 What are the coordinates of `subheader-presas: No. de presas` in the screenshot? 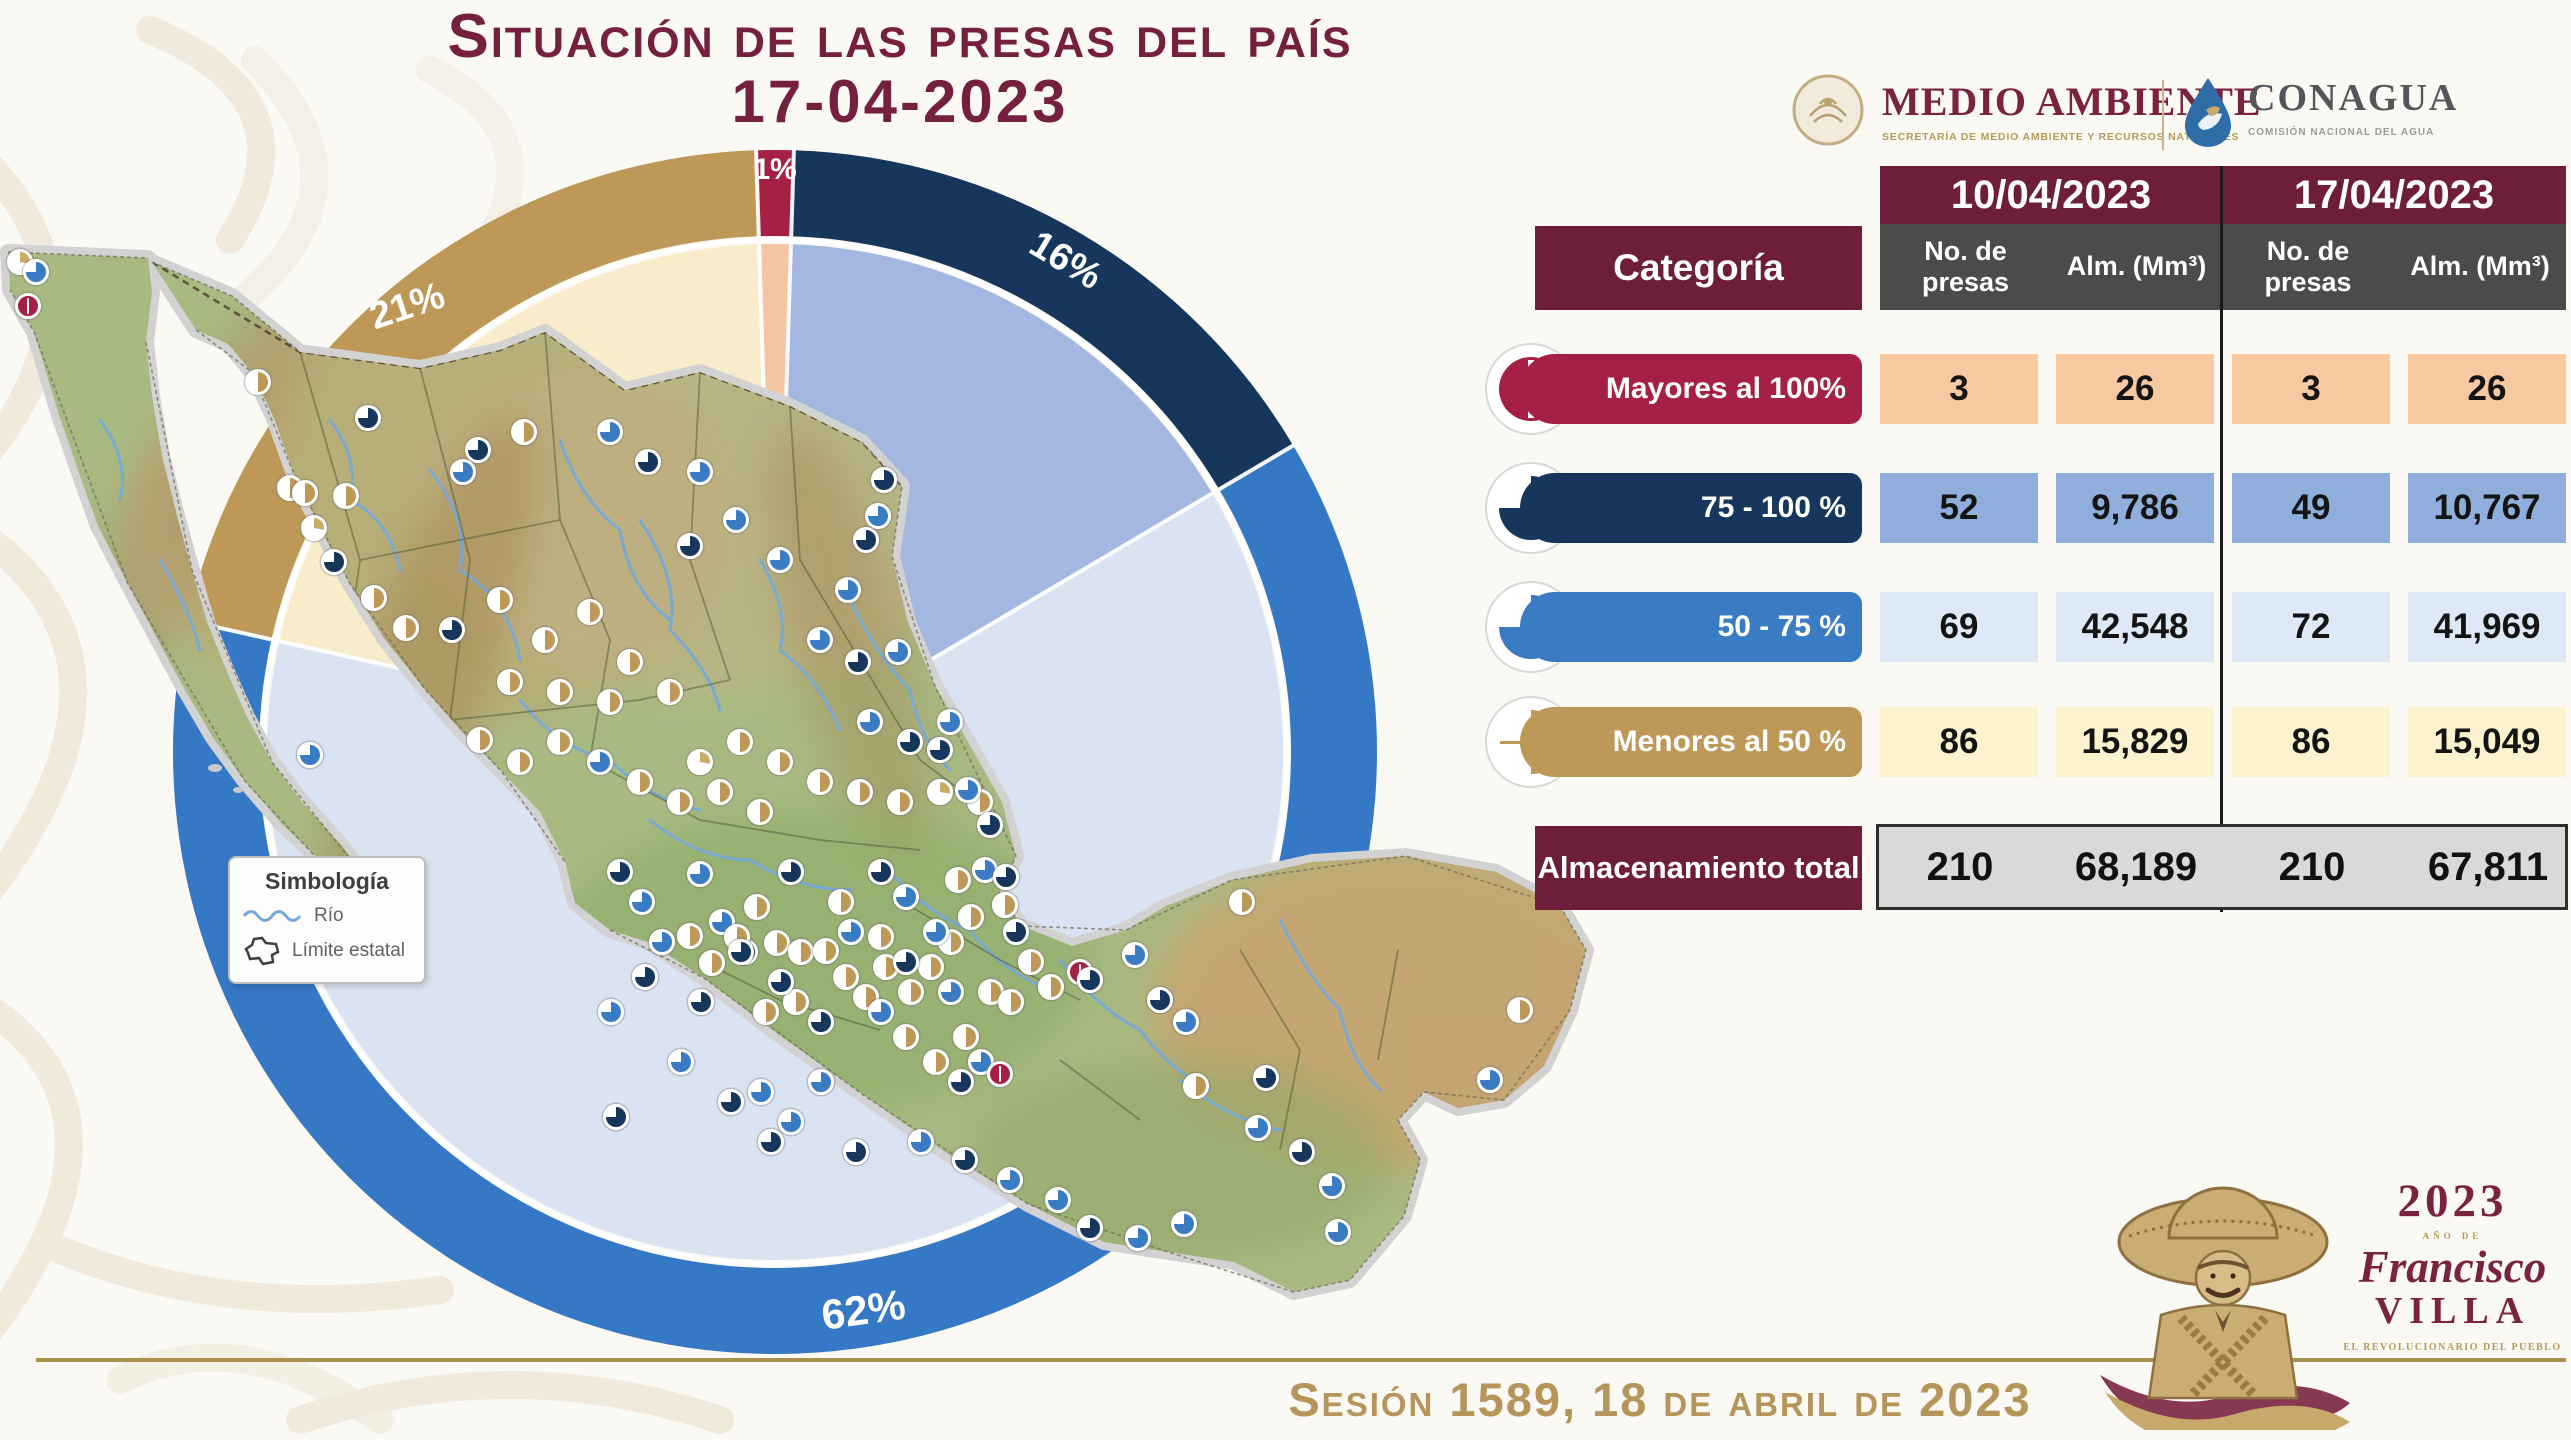 It's located at (2308, 266).